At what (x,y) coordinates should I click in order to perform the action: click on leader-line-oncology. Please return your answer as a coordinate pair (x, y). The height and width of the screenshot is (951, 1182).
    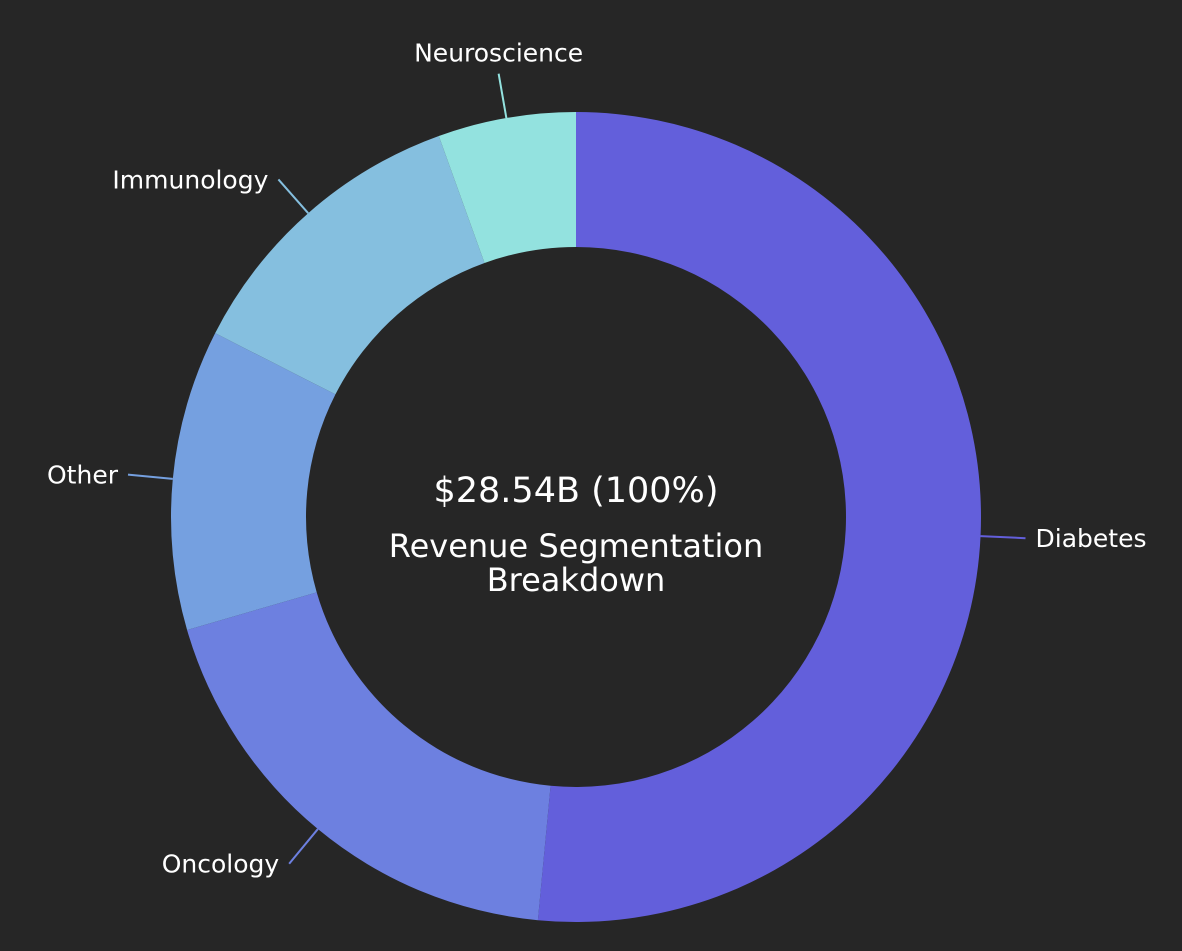
    Looking at the image, I should click on (303, 846).